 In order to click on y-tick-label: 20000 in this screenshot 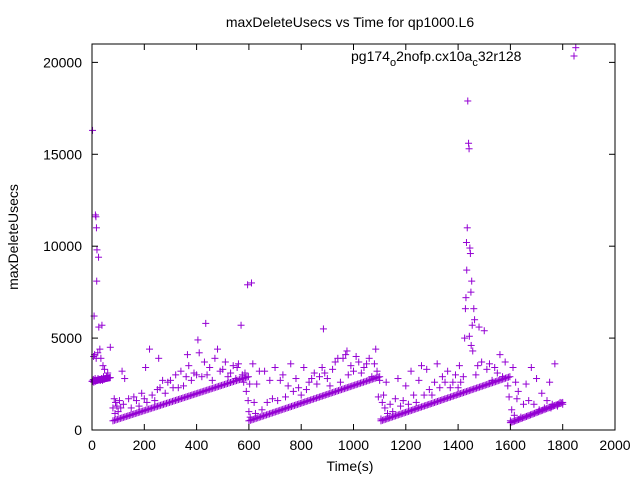, I will do `click(62, 62)`.